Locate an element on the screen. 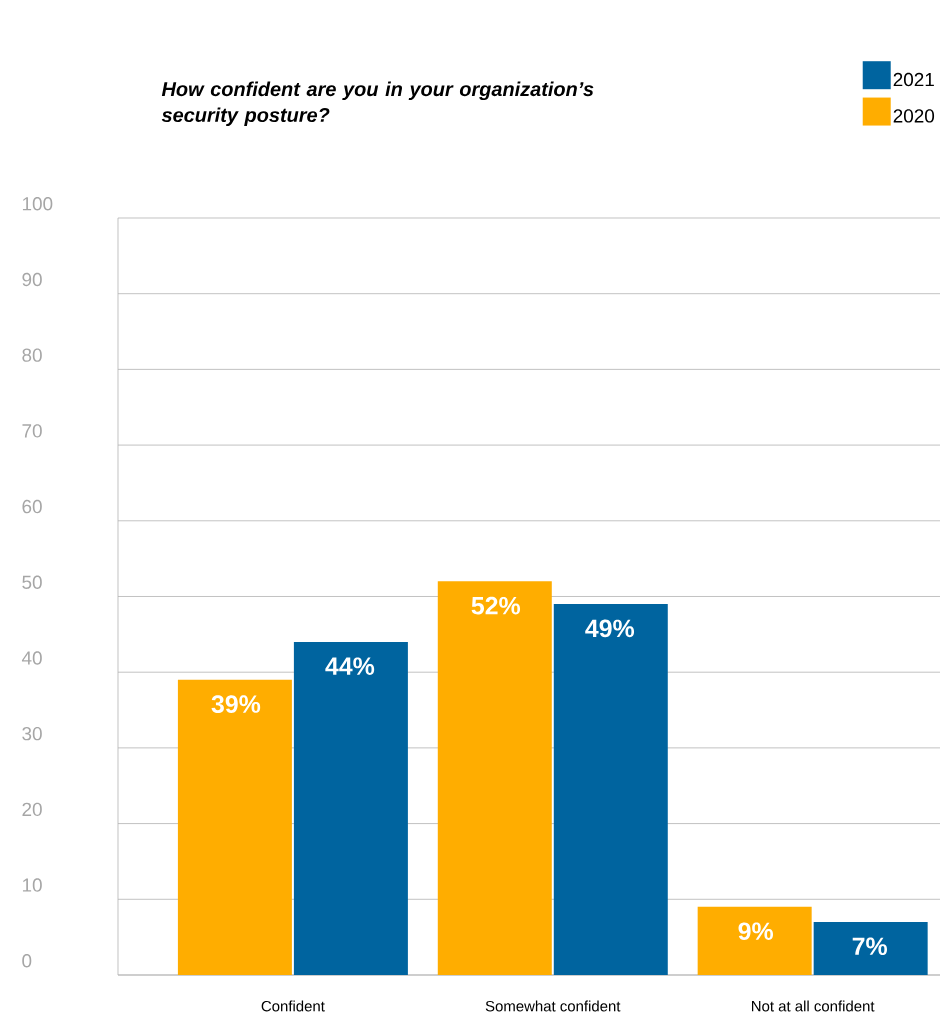 This screenshot has height=1026, width=944. data-label: 9% is located at coordinates (755, 931).